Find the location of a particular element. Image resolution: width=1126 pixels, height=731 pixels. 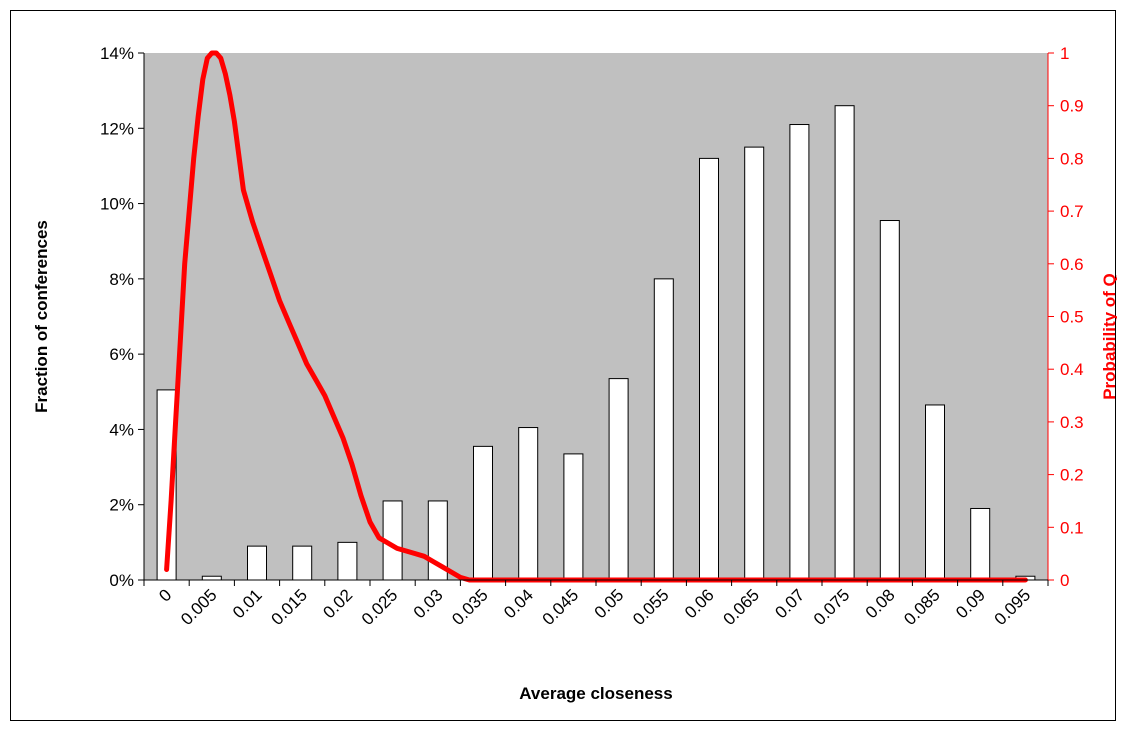

left-tick-label: 10% is located at coordinates (117, 204).